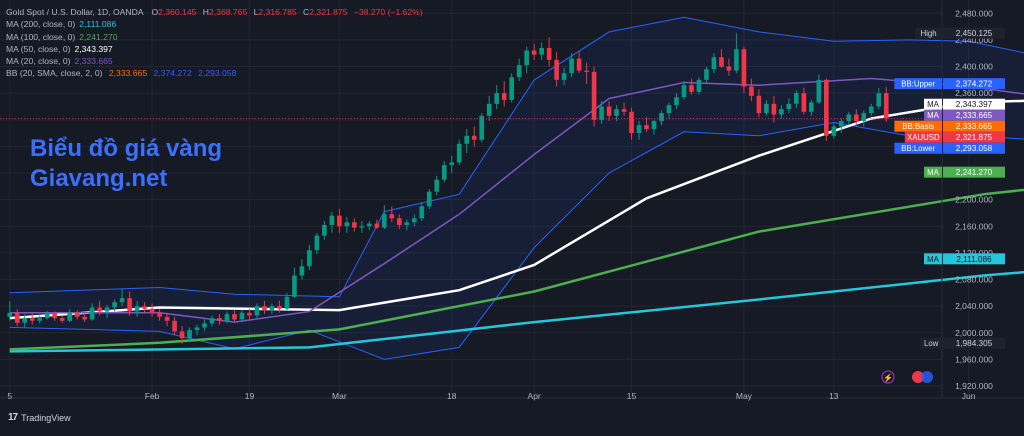 The height and width of the screenshot is (436, 1024). I want to click on price-label-name: Low, so click(931, 343).